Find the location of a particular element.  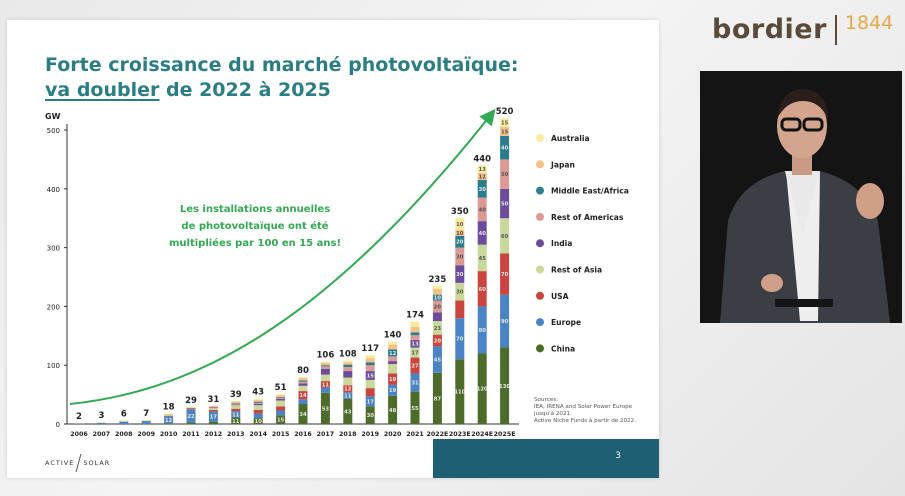

segment-label: 31 is located at coordinates (415, 384).